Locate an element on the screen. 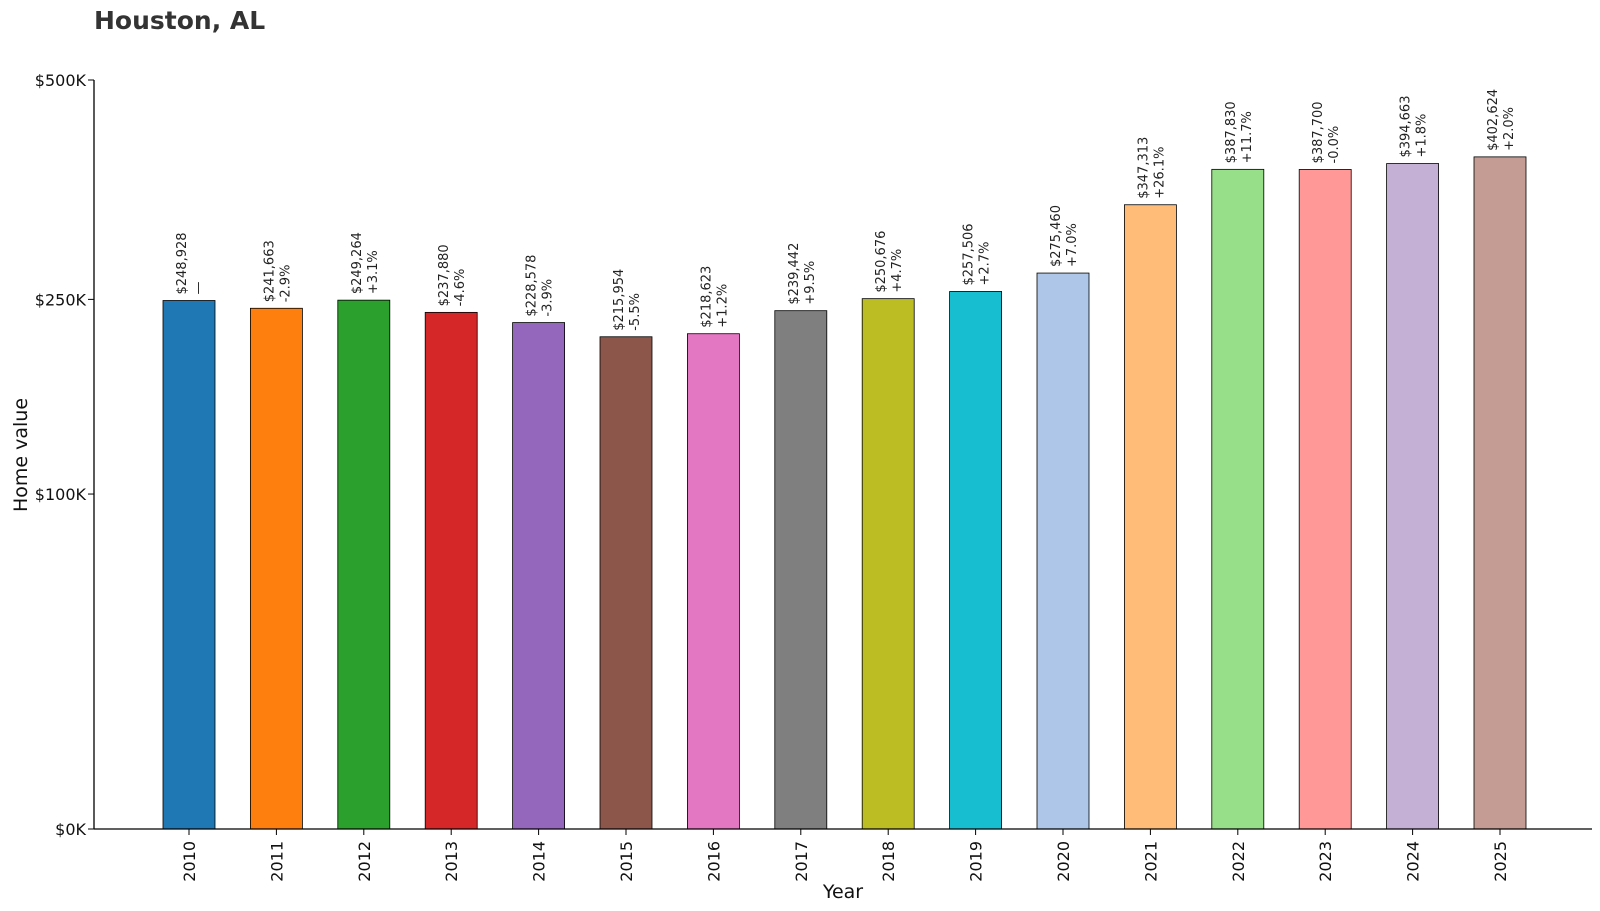 Image resolution: width=1600 pixels, height=911 pixels. bar-change-label: -5.5% is located at coordinates (635, 312).